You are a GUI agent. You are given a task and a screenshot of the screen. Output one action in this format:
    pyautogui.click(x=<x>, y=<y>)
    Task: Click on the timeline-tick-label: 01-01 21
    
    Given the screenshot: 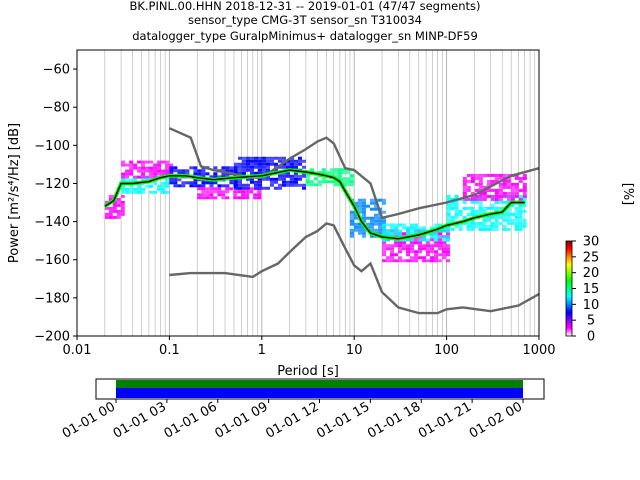 What is the action you would take?
    pyautogui.click(x=445, y=420)
    